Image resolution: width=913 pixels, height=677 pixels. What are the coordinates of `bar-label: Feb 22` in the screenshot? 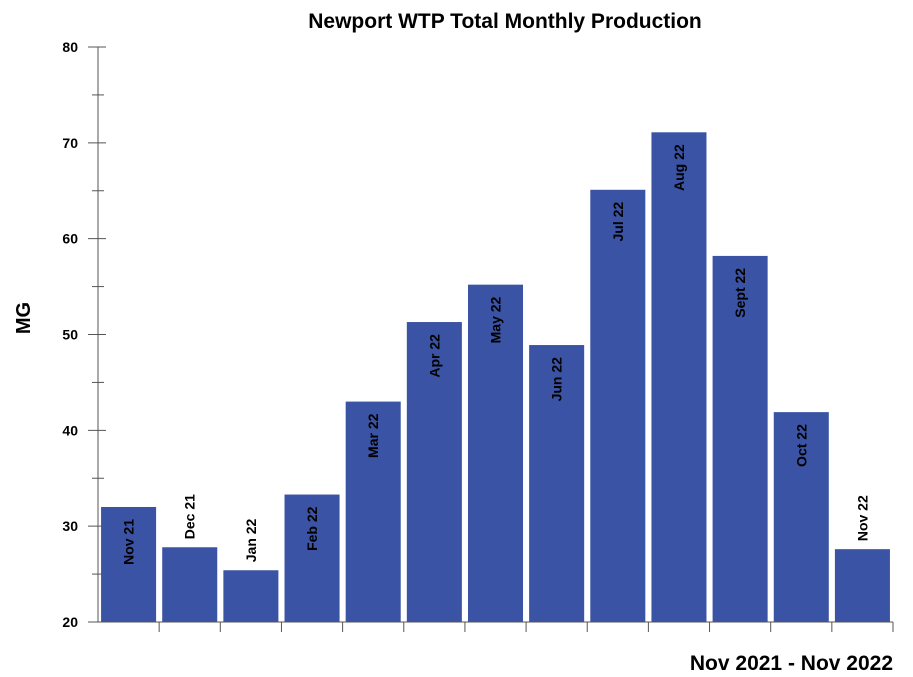 It's located at (312, 528).